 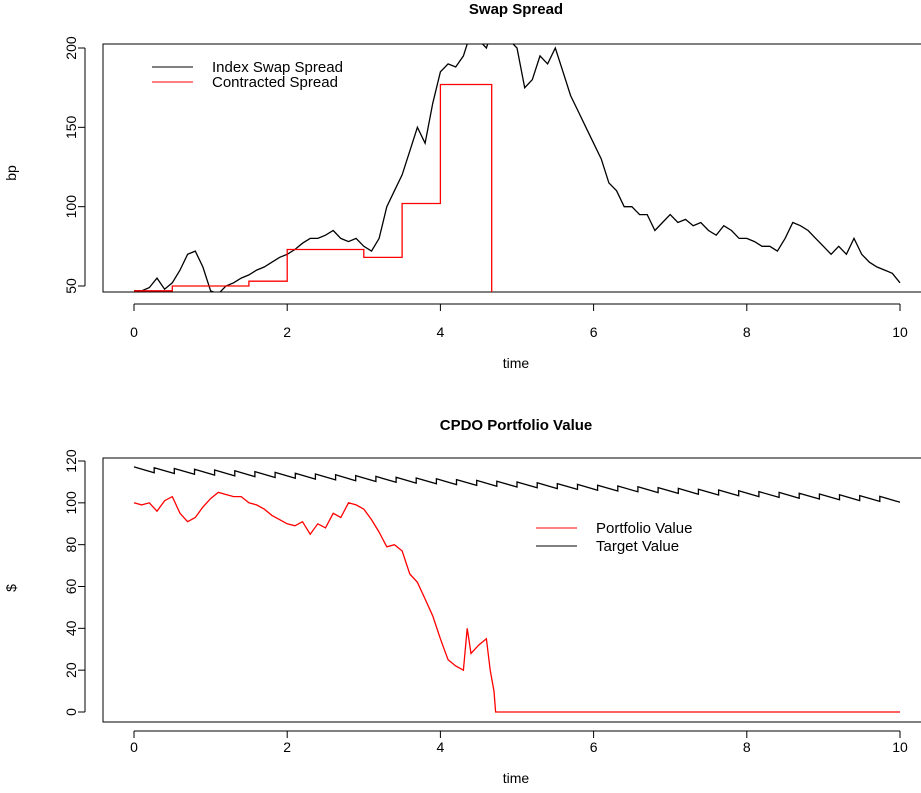 I want to click on chart2-x-axis: 0 2 4 6 8 10, so click(x=519, y=742).